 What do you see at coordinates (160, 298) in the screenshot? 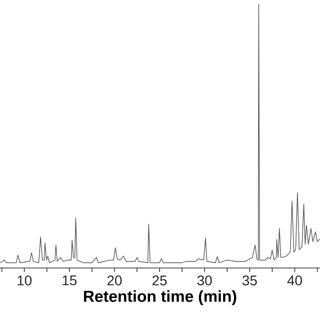
I see `x-axis-title: Retention time (min)` at bounding box center [160, 298].